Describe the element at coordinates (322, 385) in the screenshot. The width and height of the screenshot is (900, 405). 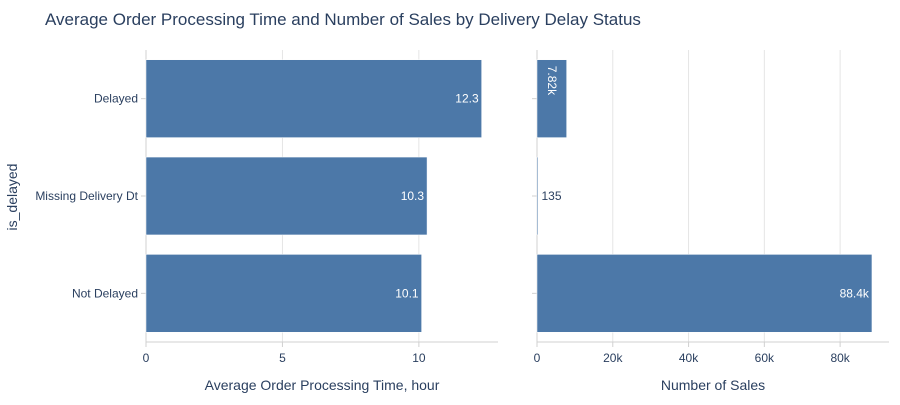
I see `time-x-axis-title: Average Order Processing Time, hour` at that location.